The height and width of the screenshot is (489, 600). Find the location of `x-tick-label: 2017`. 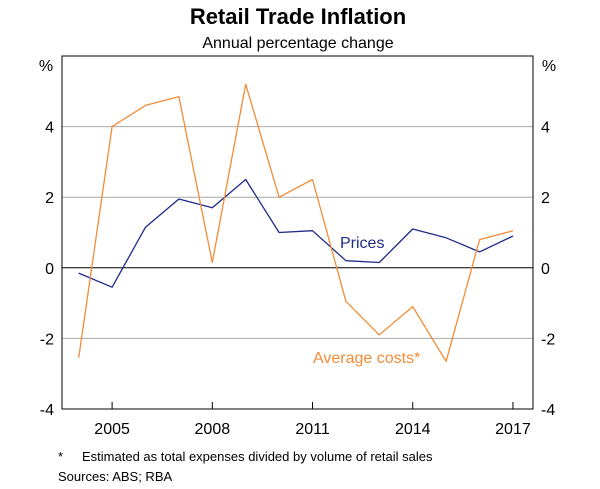

x-tick-label: 2017 is located at coordinates (513, 429).